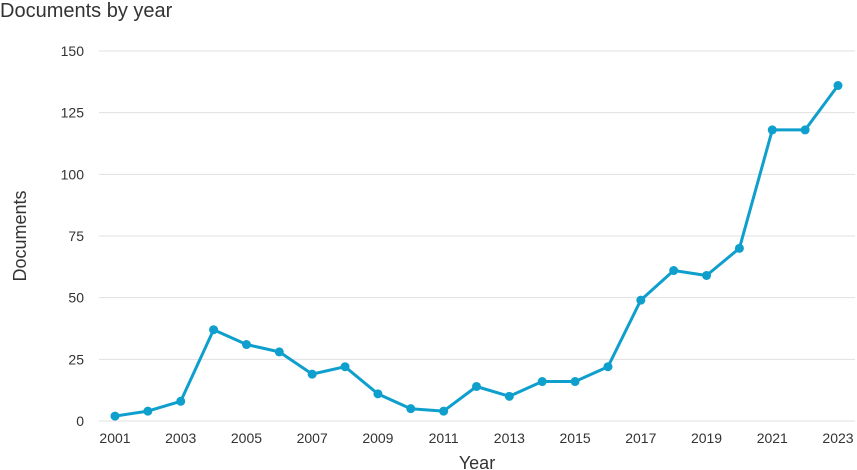  I want to click on data-point-2015, so click(575, 382).